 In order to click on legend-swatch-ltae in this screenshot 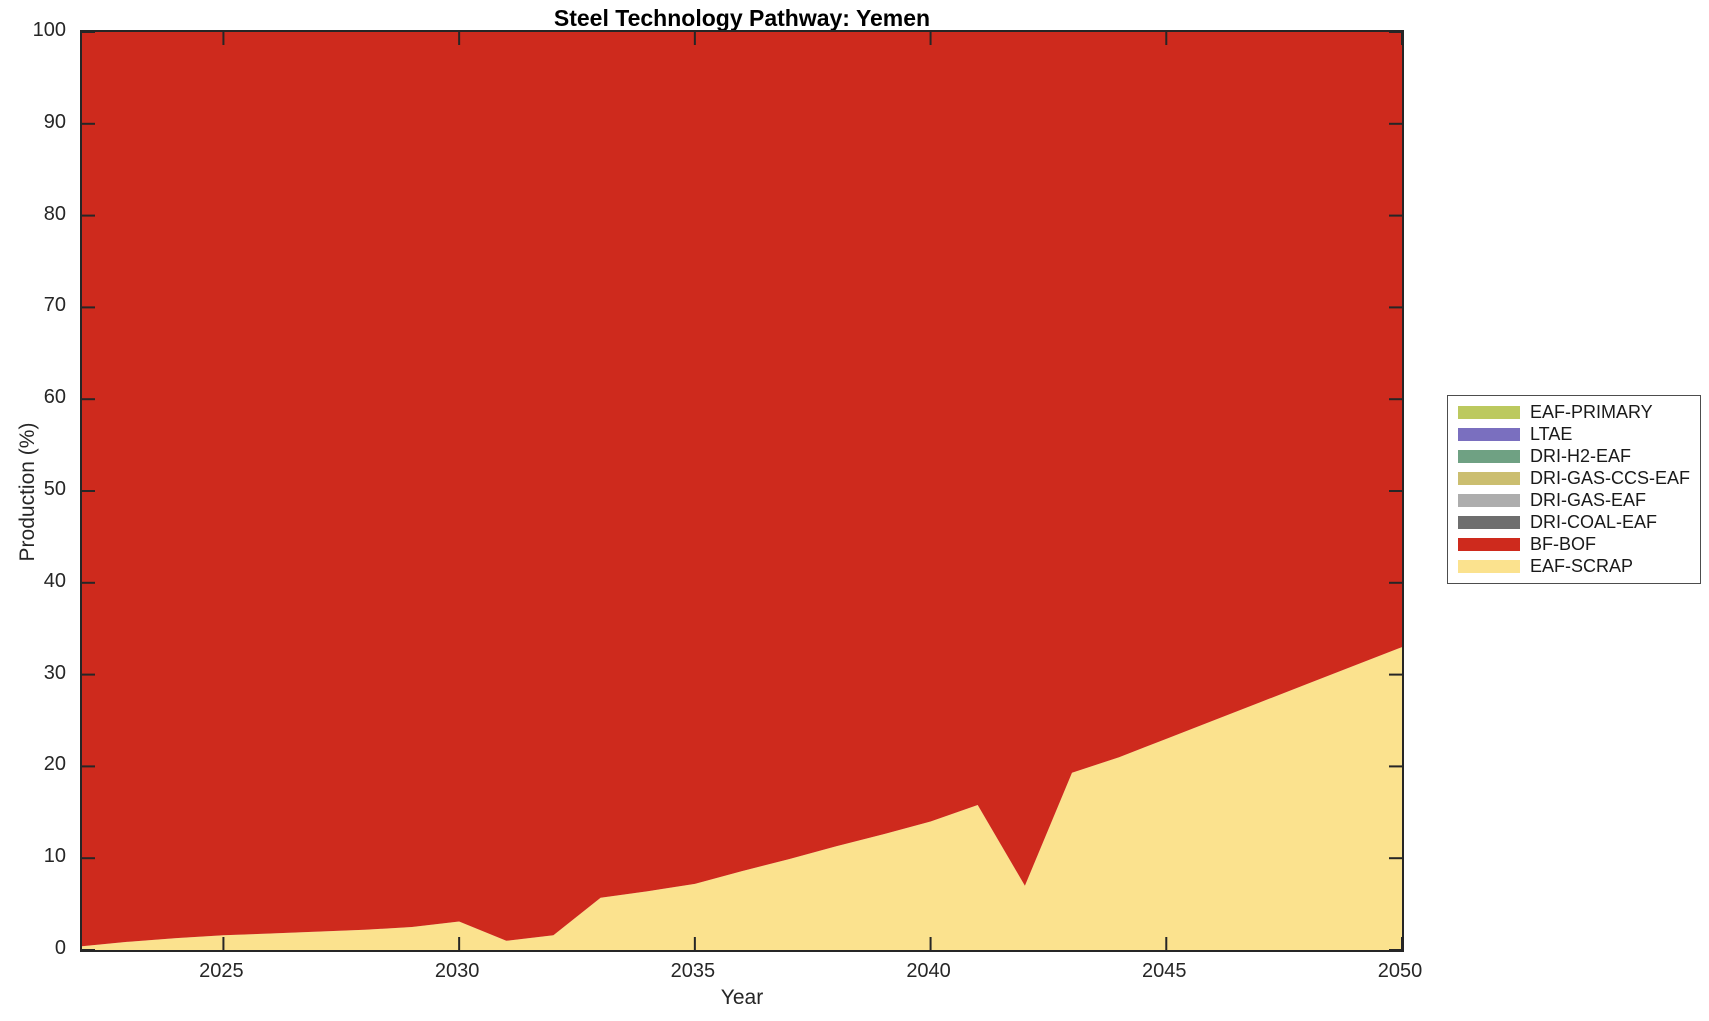, I will do `click(1489, 434)`.